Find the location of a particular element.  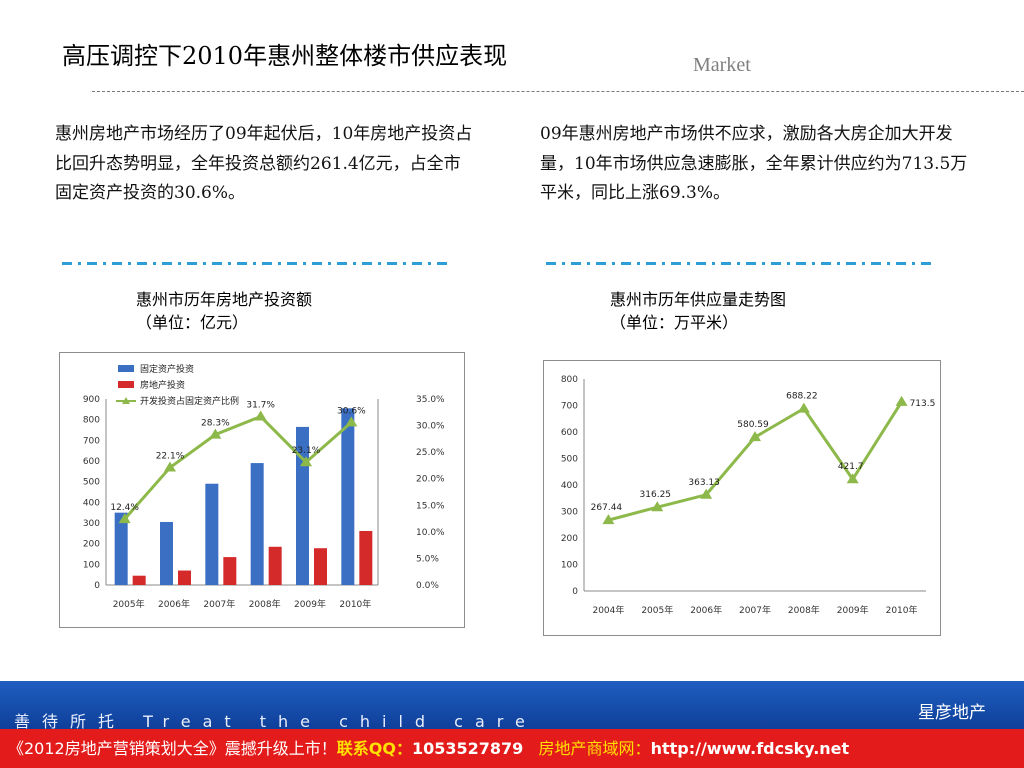

legend-ratio-label: 开发投资占固定资产比例 is located at coordinates (189, 401).